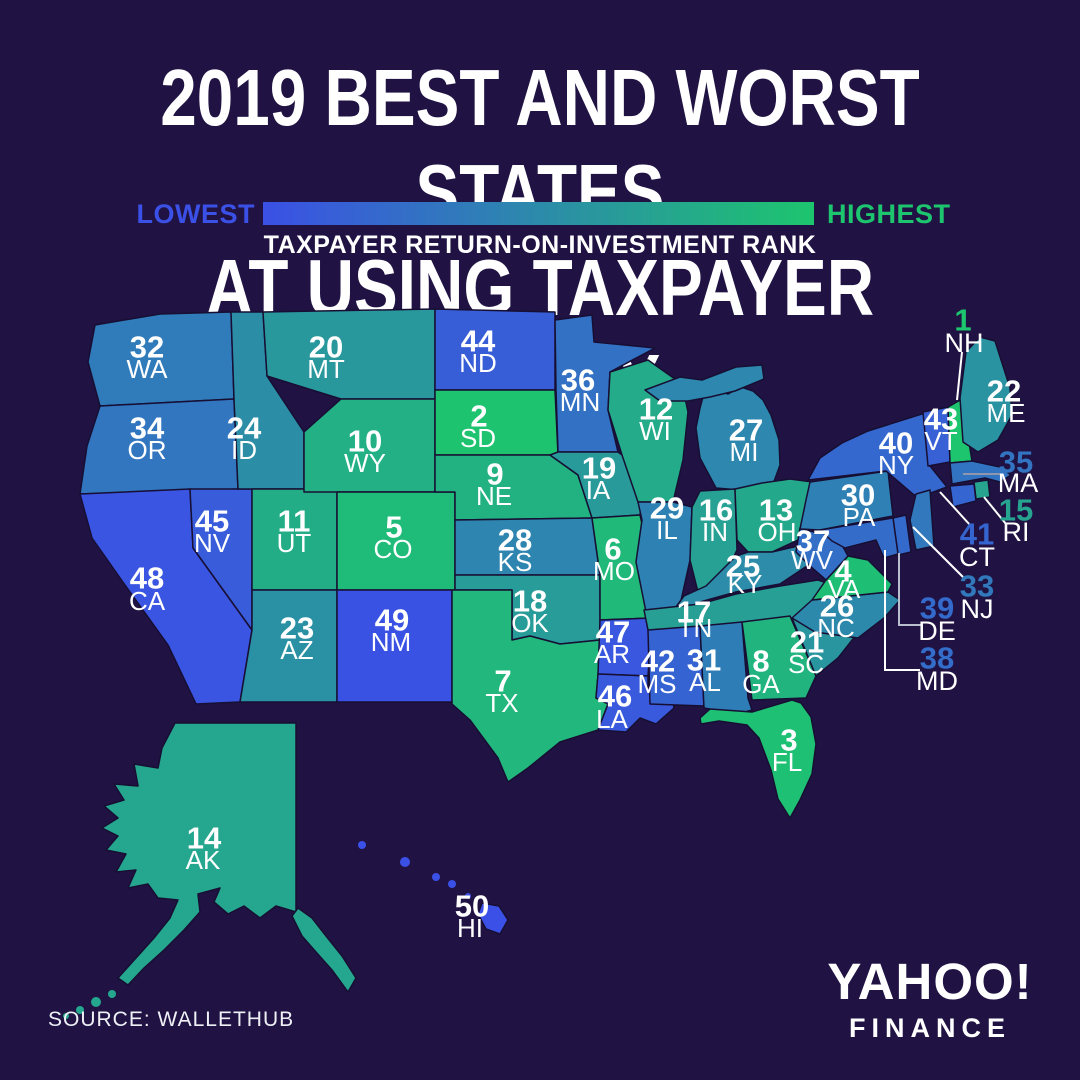 Image resolution: width=1080 pixels, height=1080 pixels. I want to click on state-rank-wv: 37, so click(813, 541).